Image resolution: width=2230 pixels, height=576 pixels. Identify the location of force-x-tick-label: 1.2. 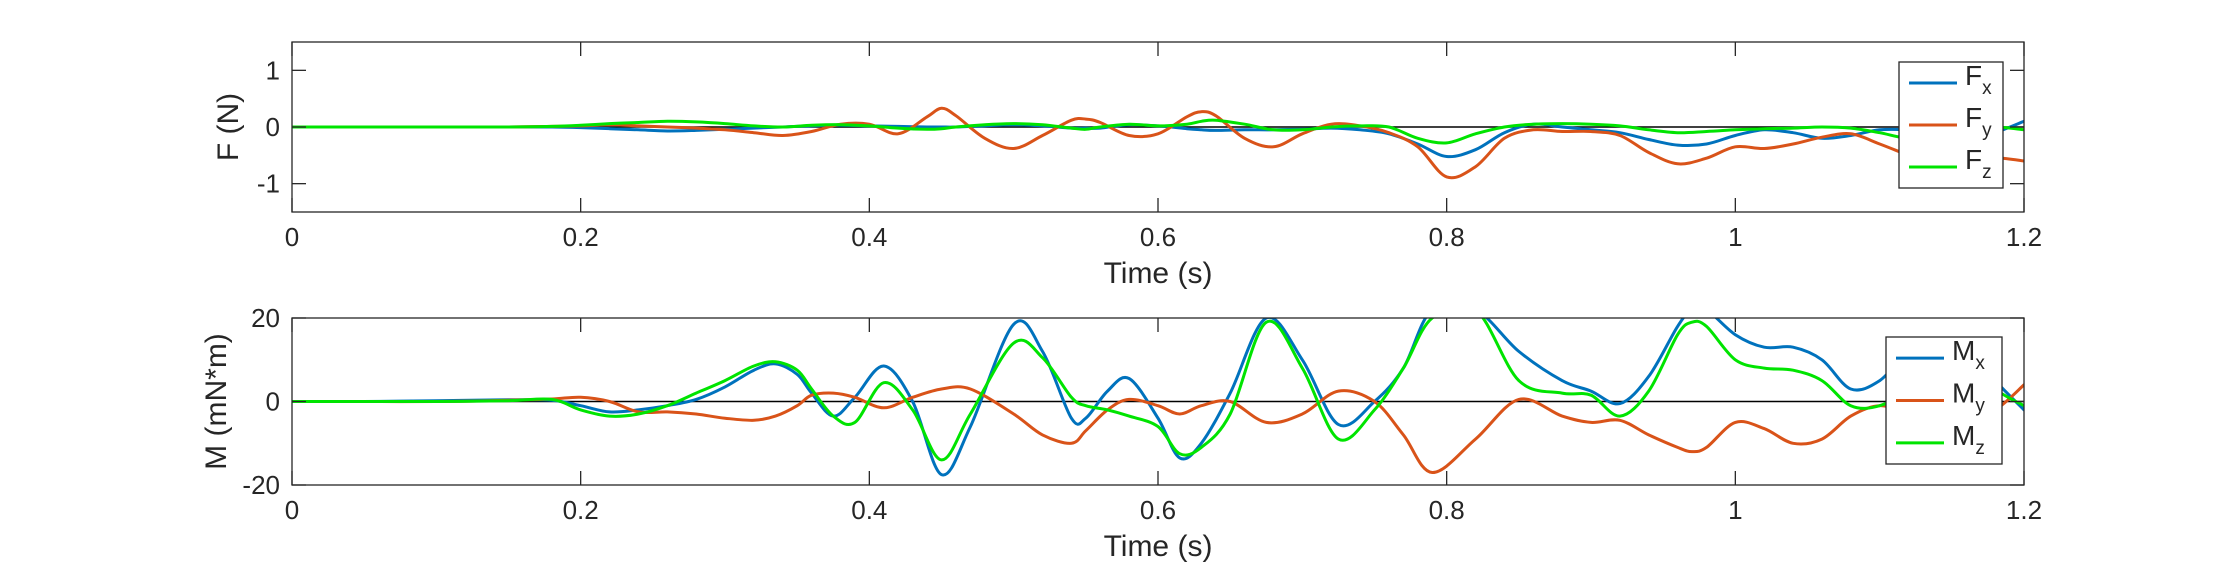
(2024, 237).